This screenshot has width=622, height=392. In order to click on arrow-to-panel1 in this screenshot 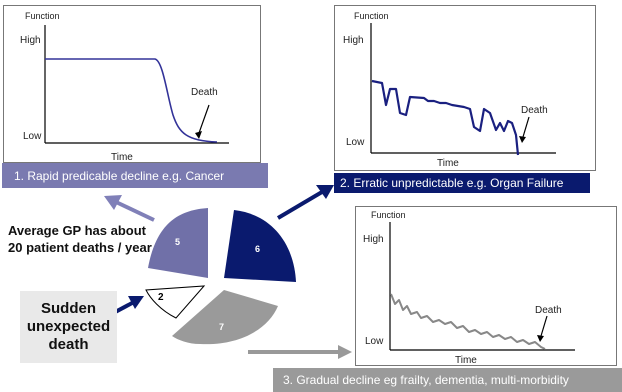, I will do `click(135, 211)`.